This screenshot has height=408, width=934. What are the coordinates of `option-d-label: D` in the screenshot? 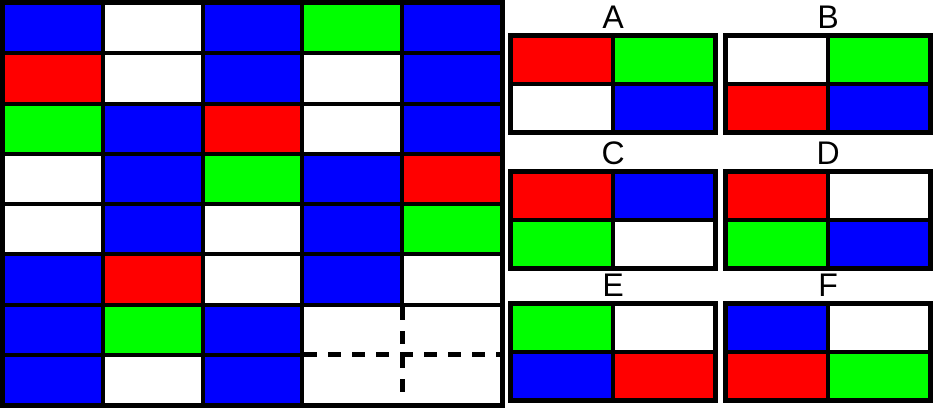 It's located at (828, 153).